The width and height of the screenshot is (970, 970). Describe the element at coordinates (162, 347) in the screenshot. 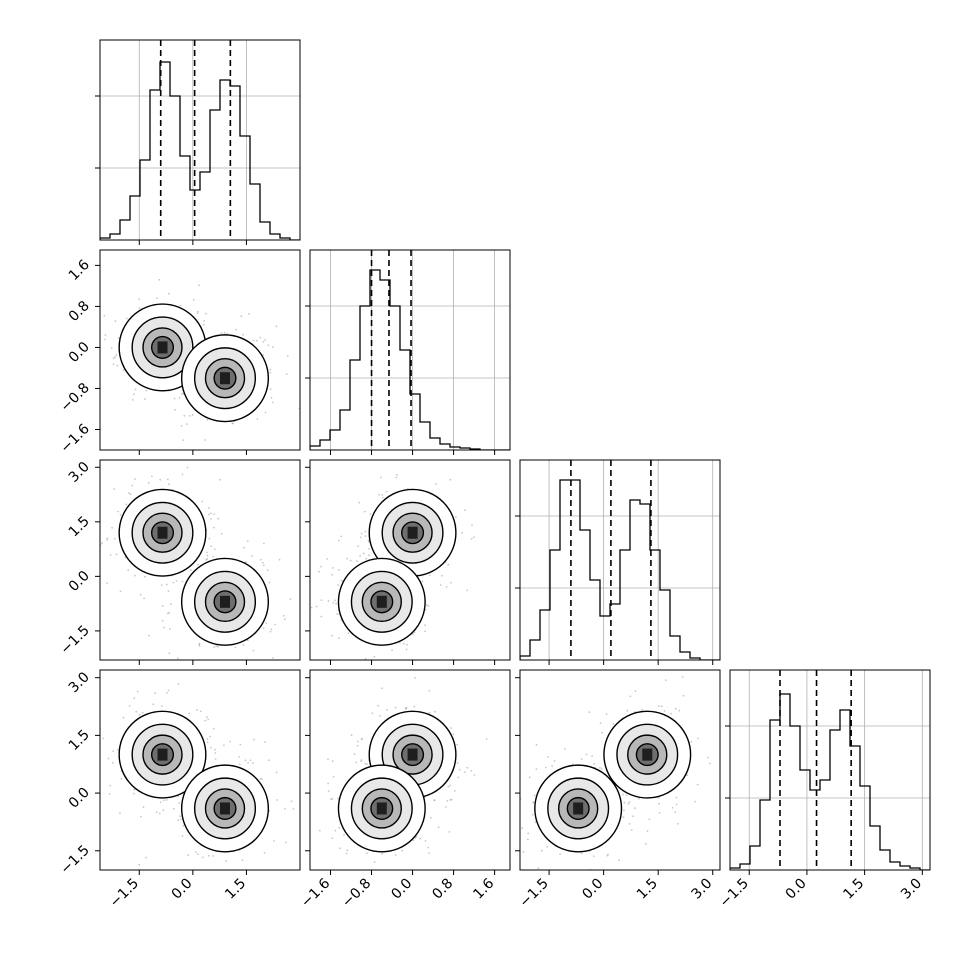

I see `density-peak-p0-p1-mode0` at that location.